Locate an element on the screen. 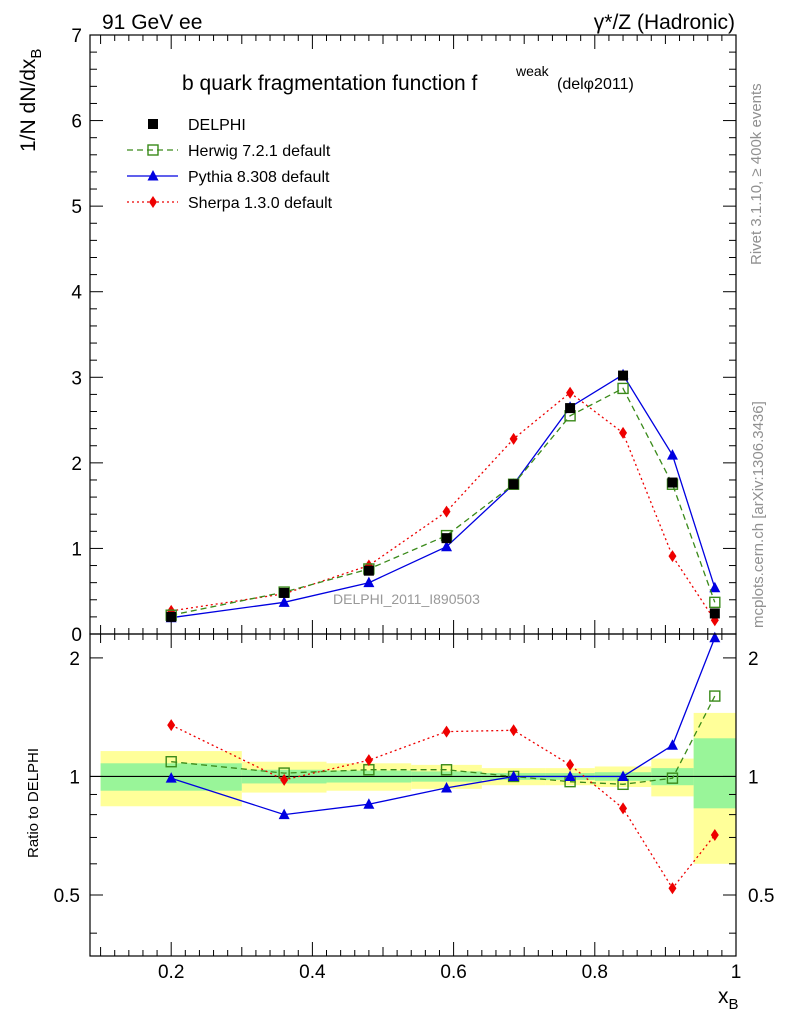 This screenshot has width=786, height=1024. y-axis-label-text: 1/N dN/dx is located at coordinates (28, 105).